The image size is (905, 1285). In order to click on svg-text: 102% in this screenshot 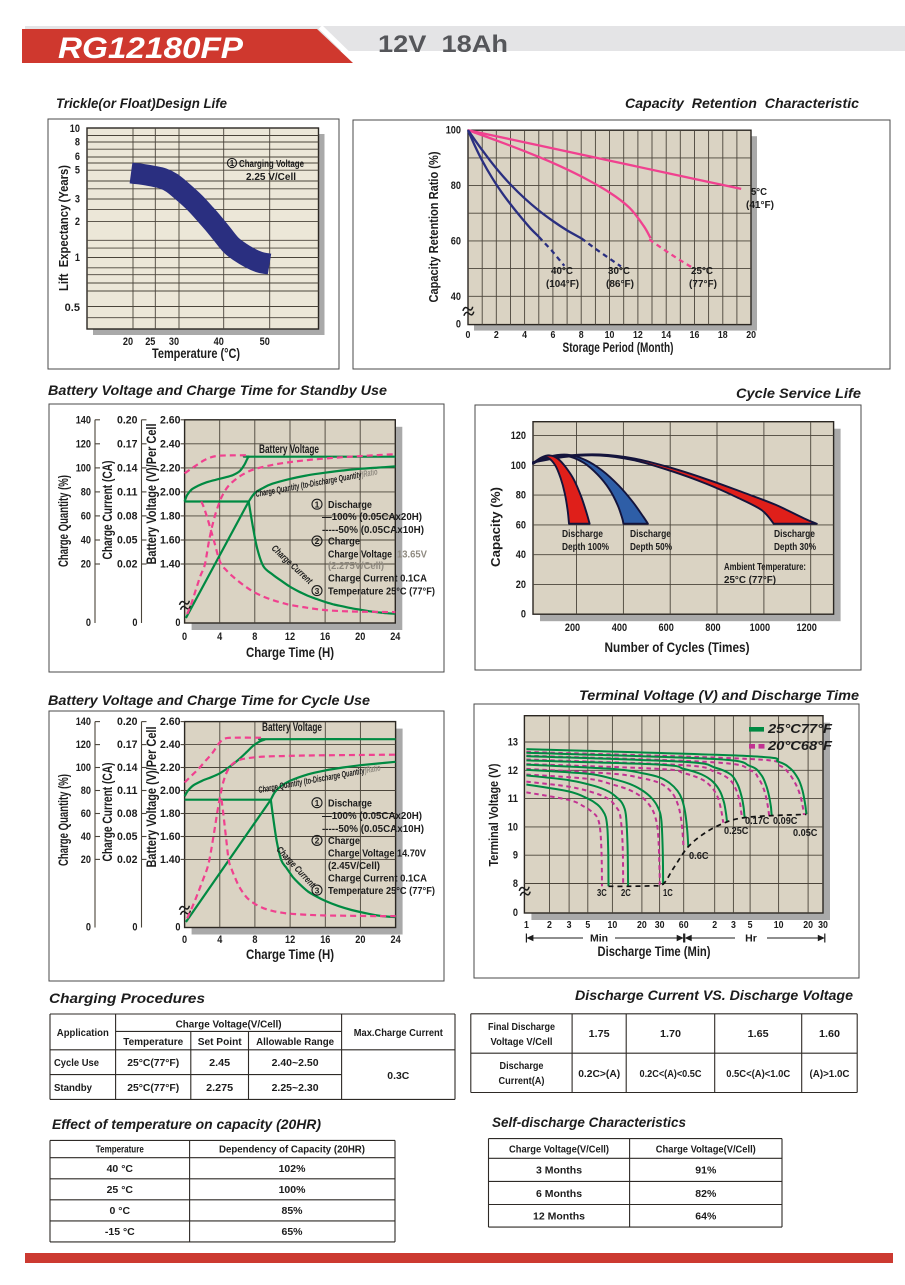, I will do `click(293, 1169)`.